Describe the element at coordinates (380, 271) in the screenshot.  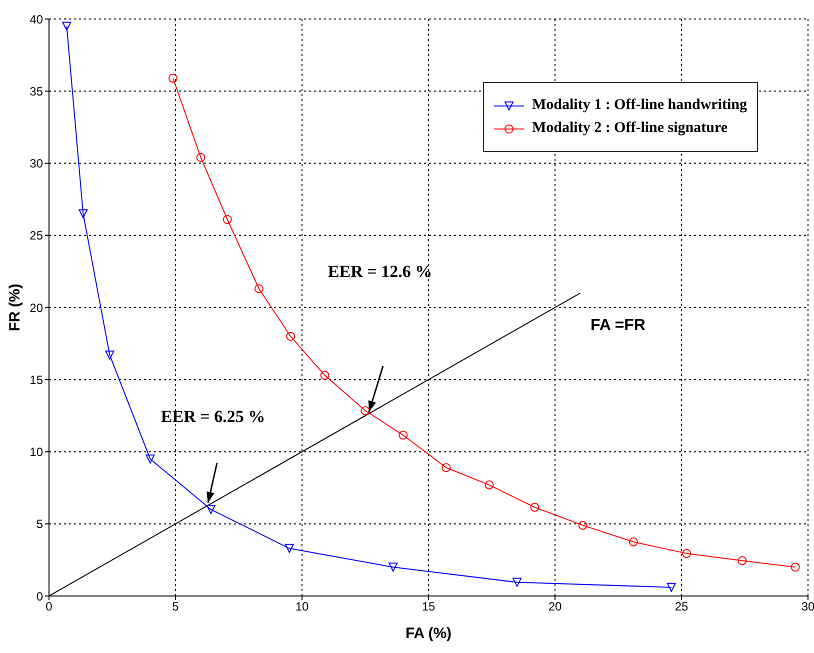
I see `annotation: EER = 12.6 %` at that location.